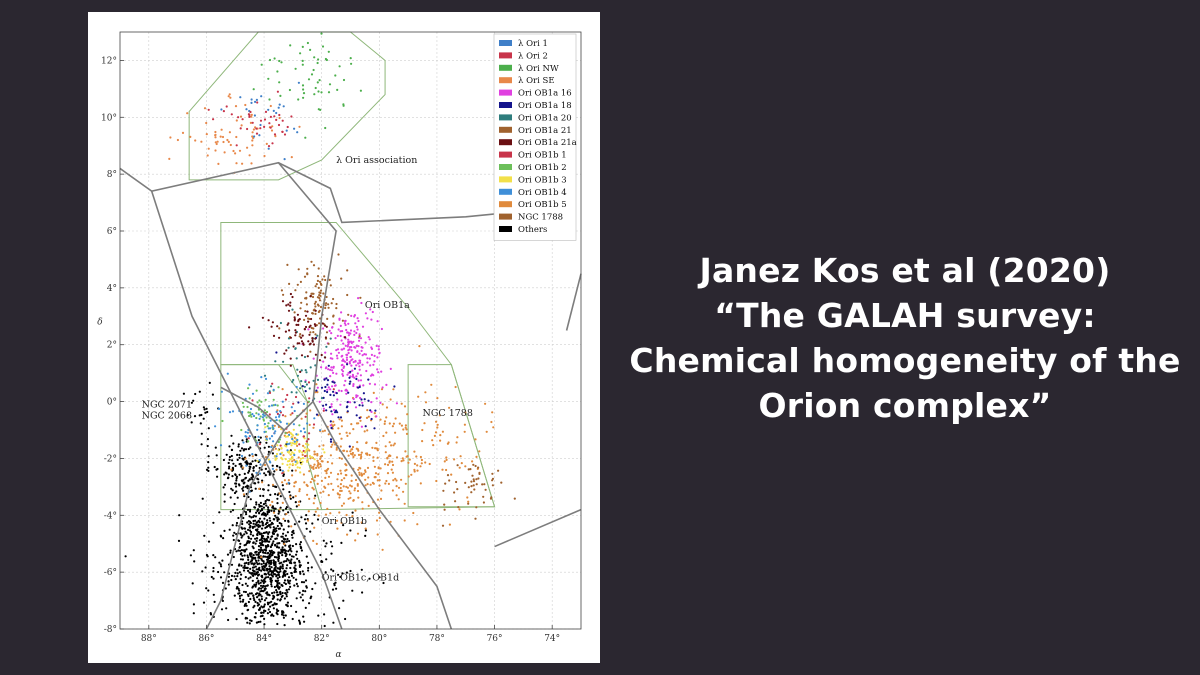 The width and height of the screenshot is (1200, 675). I want to click on x-tick-label: 76°, so click(495, 639).